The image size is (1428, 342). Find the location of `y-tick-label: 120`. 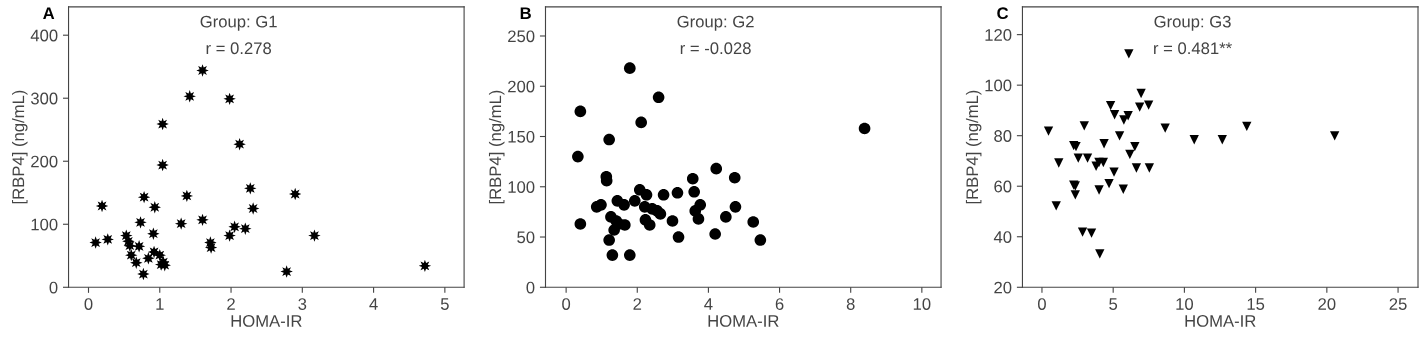

y-tick-label: 120 is located at coordinates (998, 35).